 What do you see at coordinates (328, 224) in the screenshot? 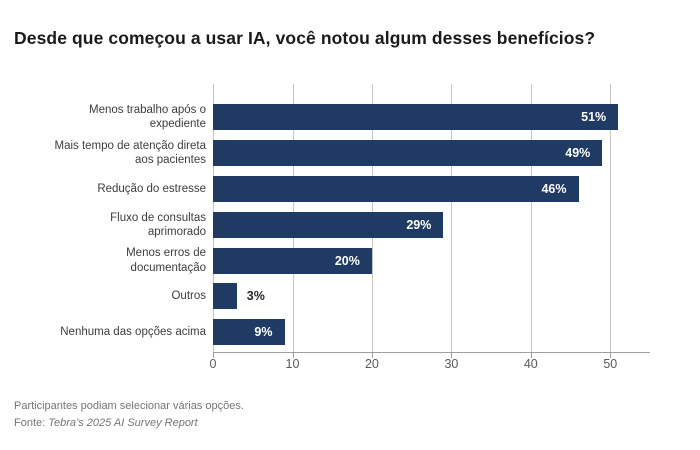
I see `bar-3: 29%` at bounding box center [328, 224].